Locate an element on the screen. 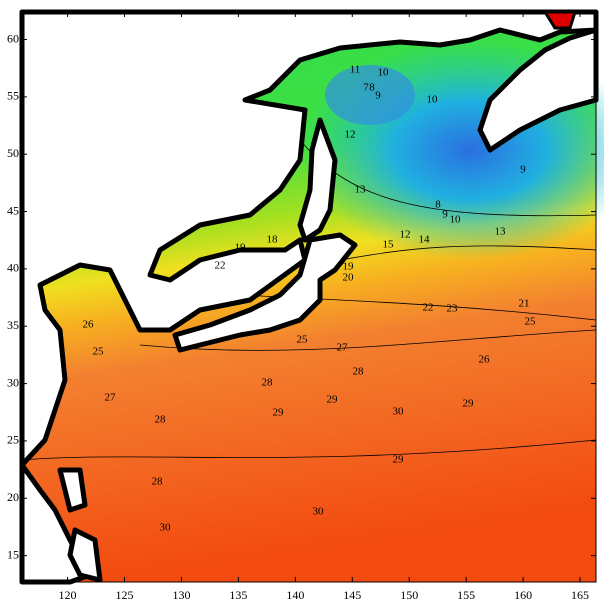 The height and width of the screenshot is (605, 604). x-tick-label: 135 is located at coordinates (238, 595).